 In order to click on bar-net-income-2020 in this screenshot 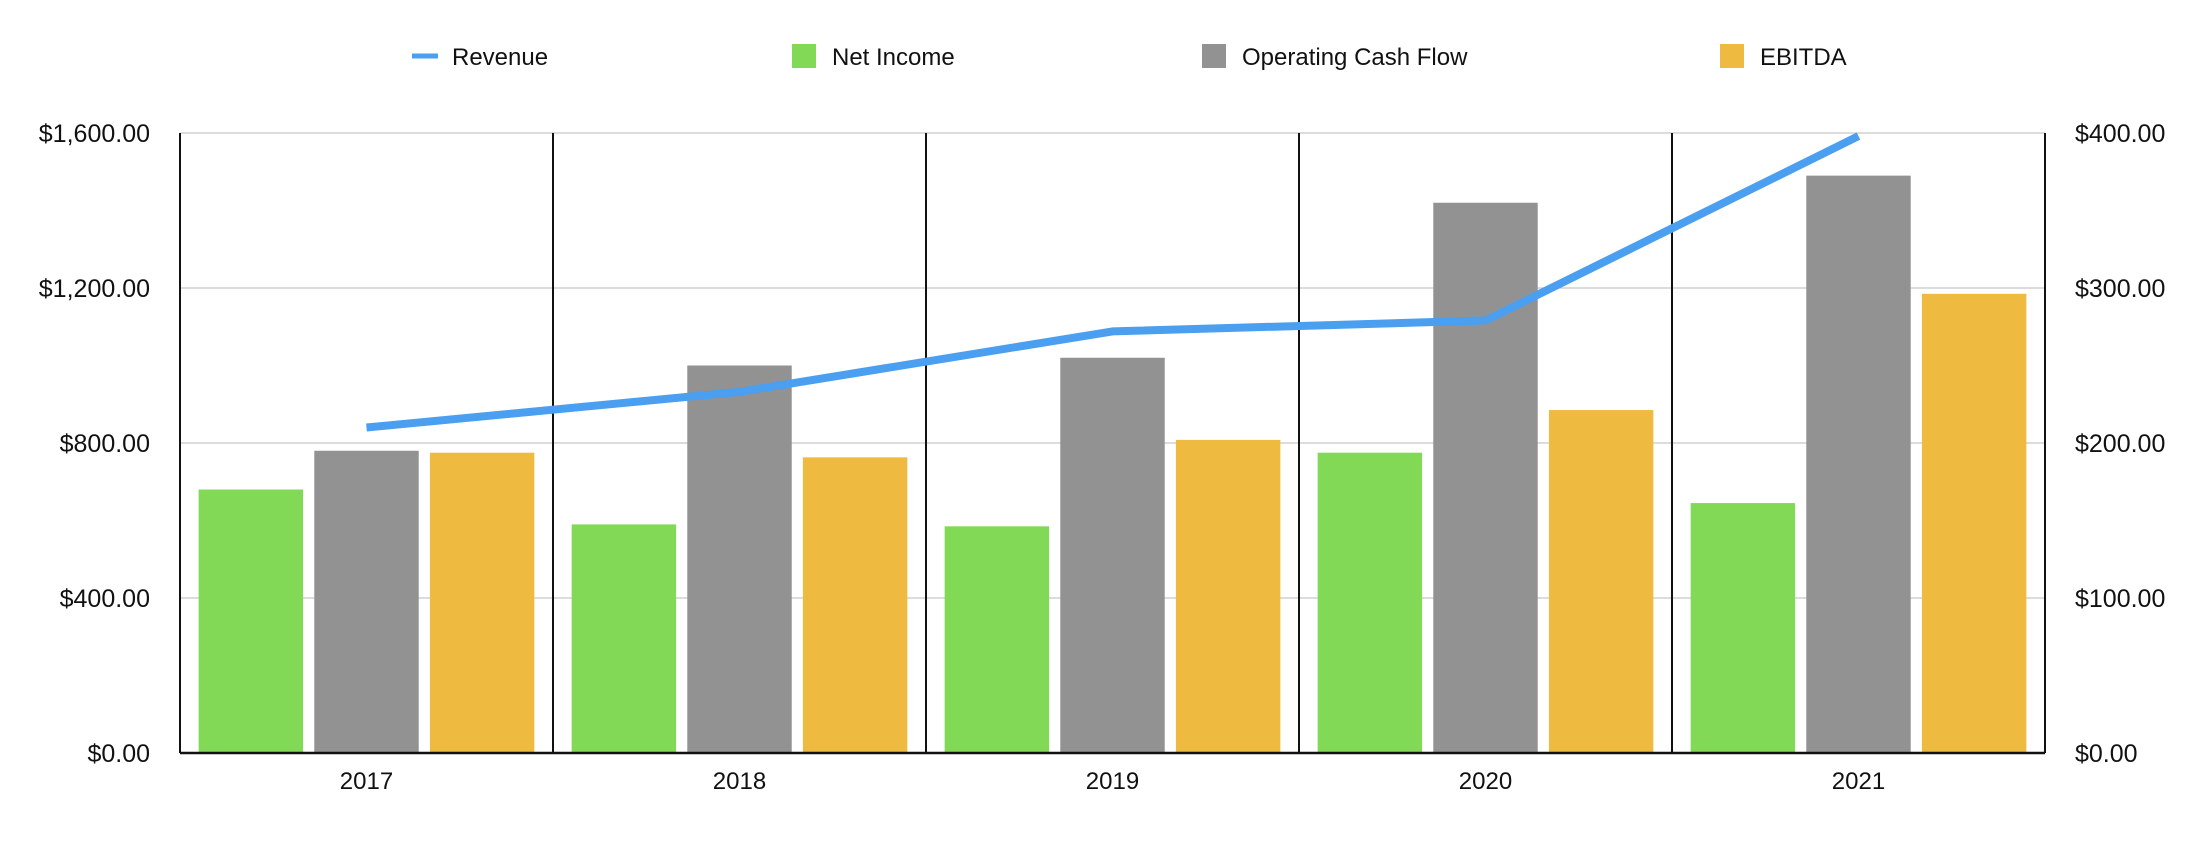, I will do `click(1370, 602)`.